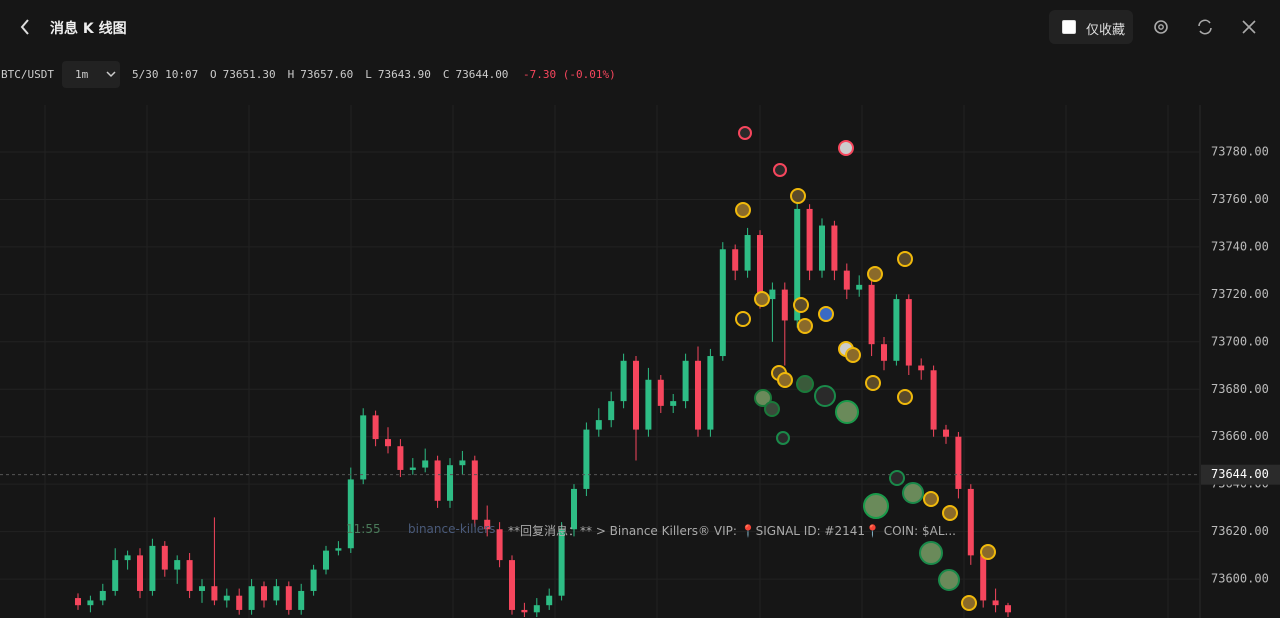  Describe the element at coordinates (368, 74) in the screenshot. I see `ohlc-key: L` at that location.